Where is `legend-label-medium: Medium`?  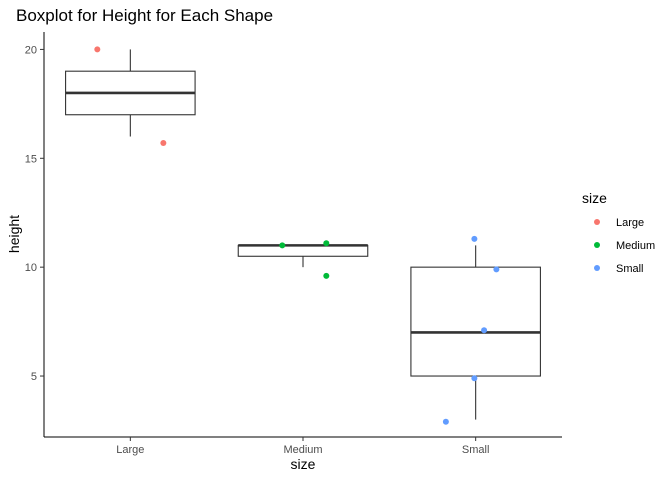
legend-label-medium: Medium is located at coordinates (635, 246).